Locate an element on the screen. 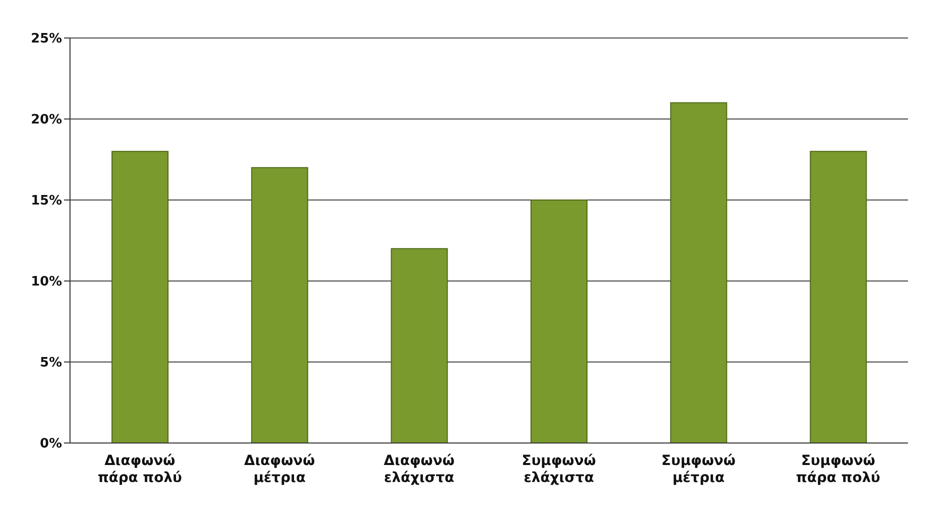 The height and width of the screenshot is (511, 936). x-tick-label: Συμφωνώ ελάχιστα is located at coordinates (559, 469).